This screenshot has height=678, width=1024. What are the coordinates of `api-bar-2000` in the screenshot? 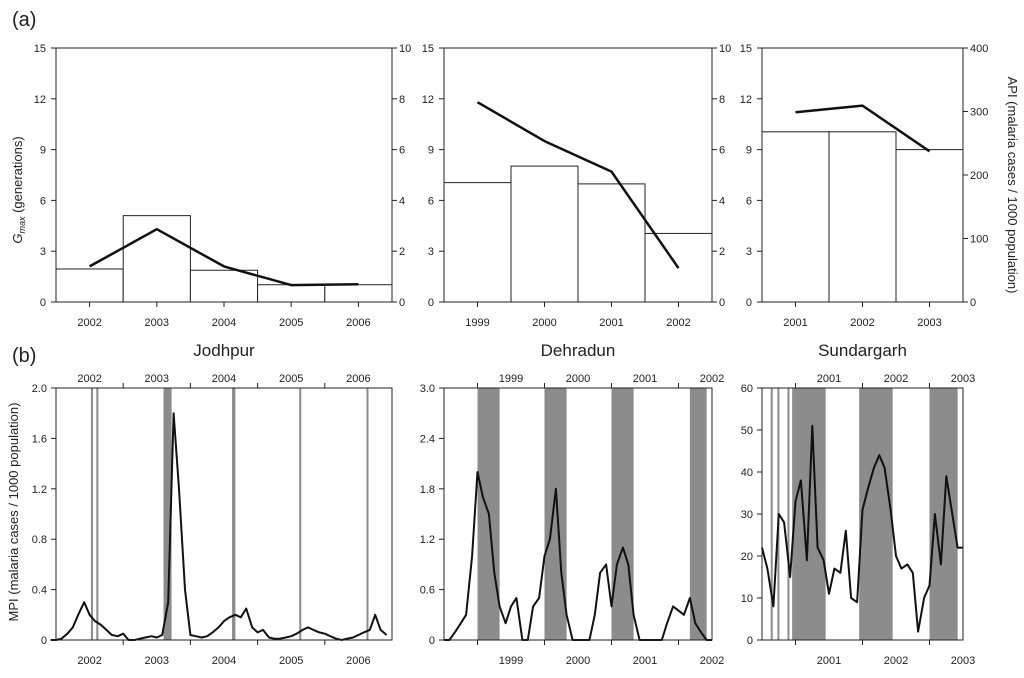 It's located at (544, 234).